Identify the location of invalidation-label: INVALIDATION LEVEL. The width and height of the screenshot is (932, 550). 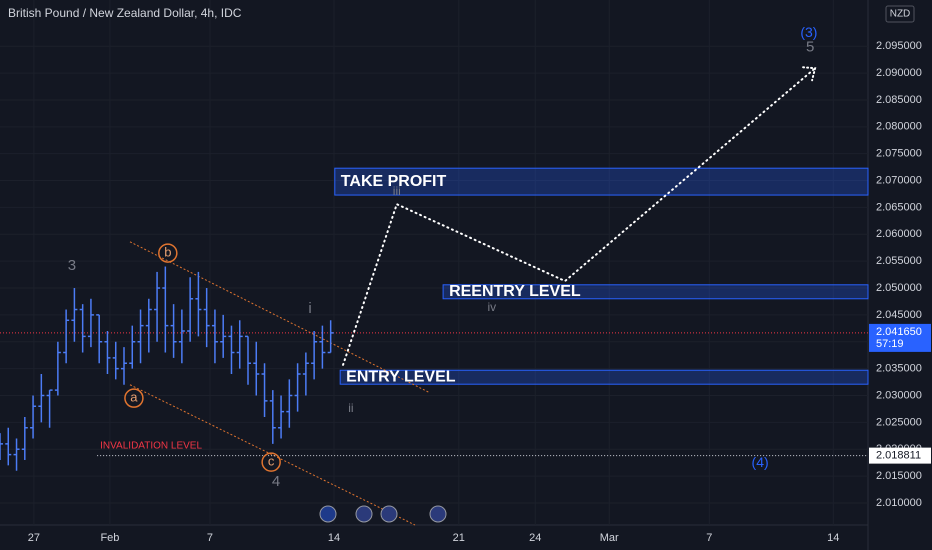
(151, 445).